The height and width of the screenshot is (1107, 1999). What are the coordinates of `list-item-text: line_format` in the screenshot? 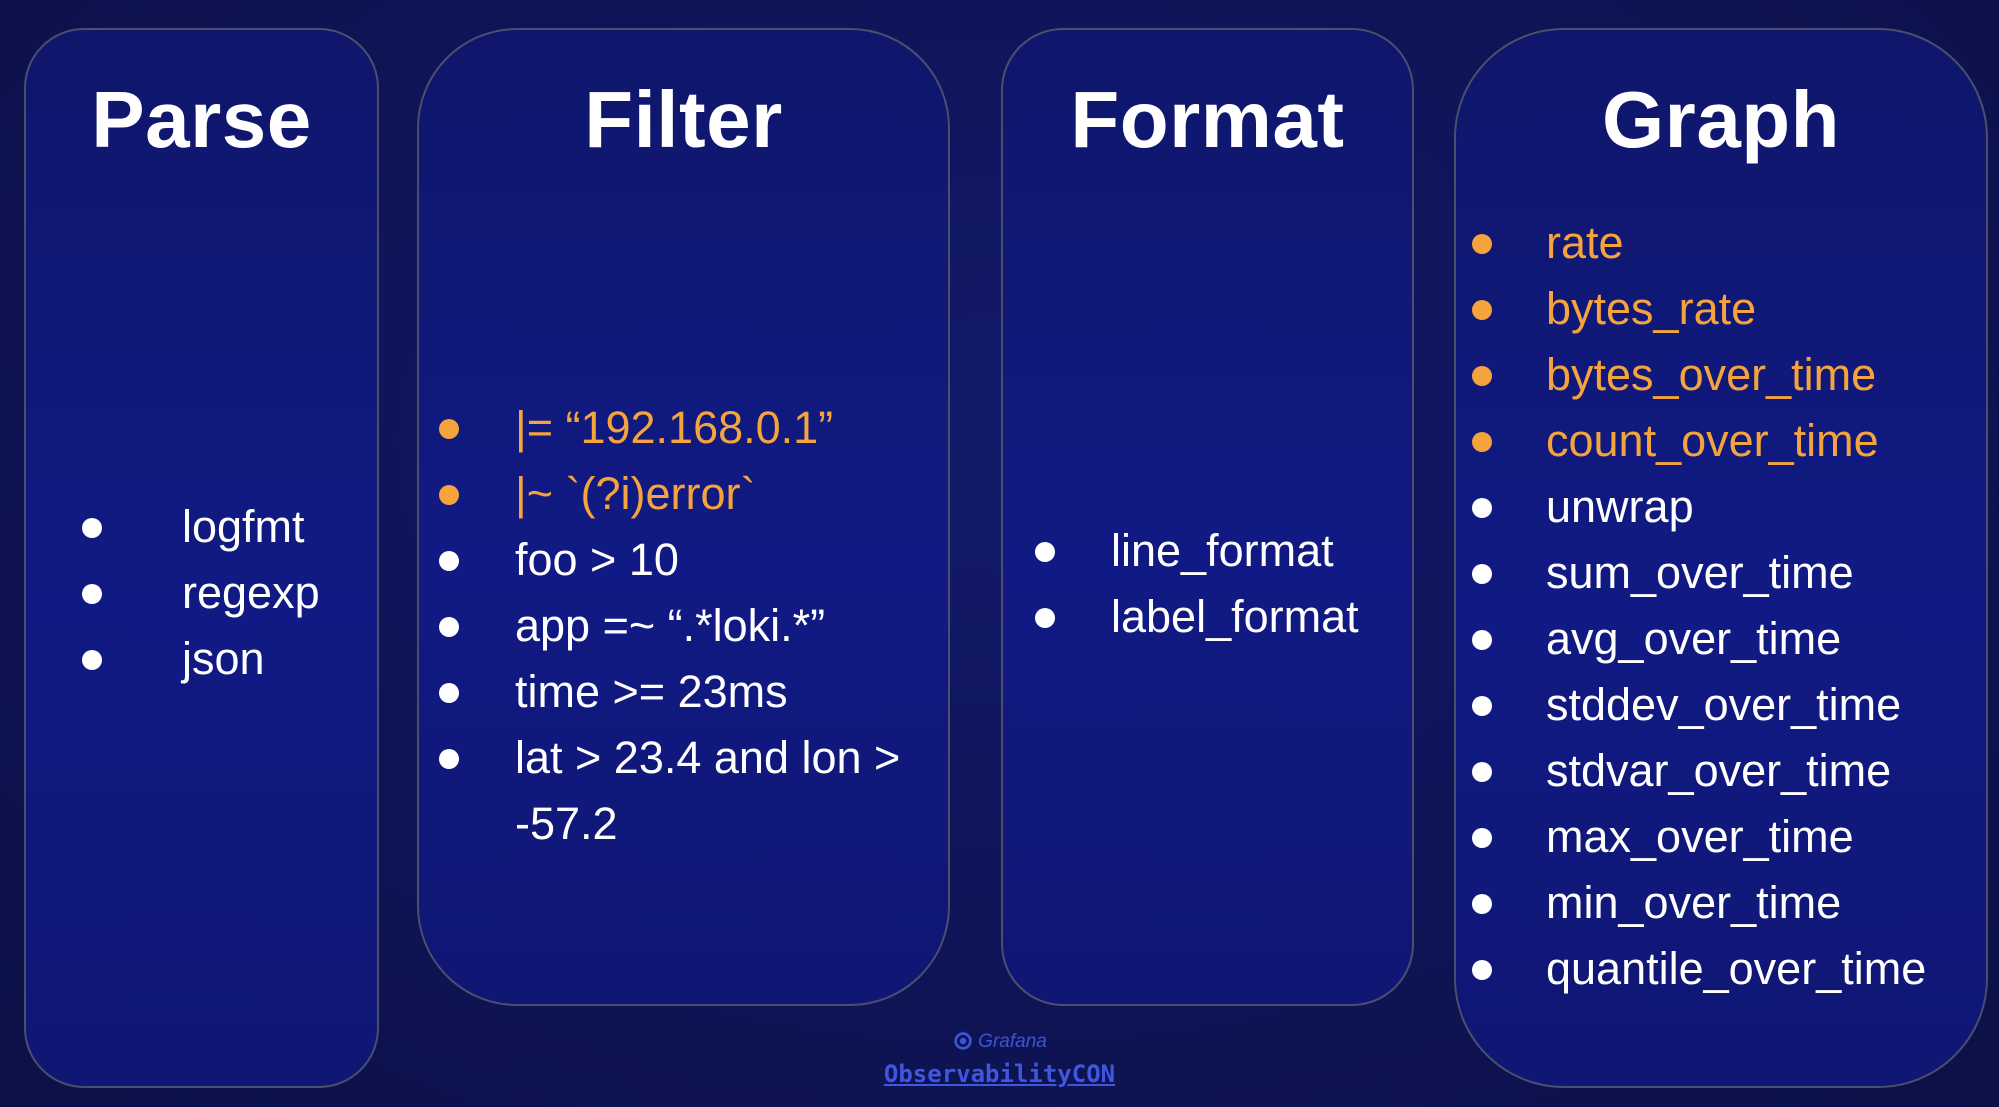 It's located at (1222, 550).